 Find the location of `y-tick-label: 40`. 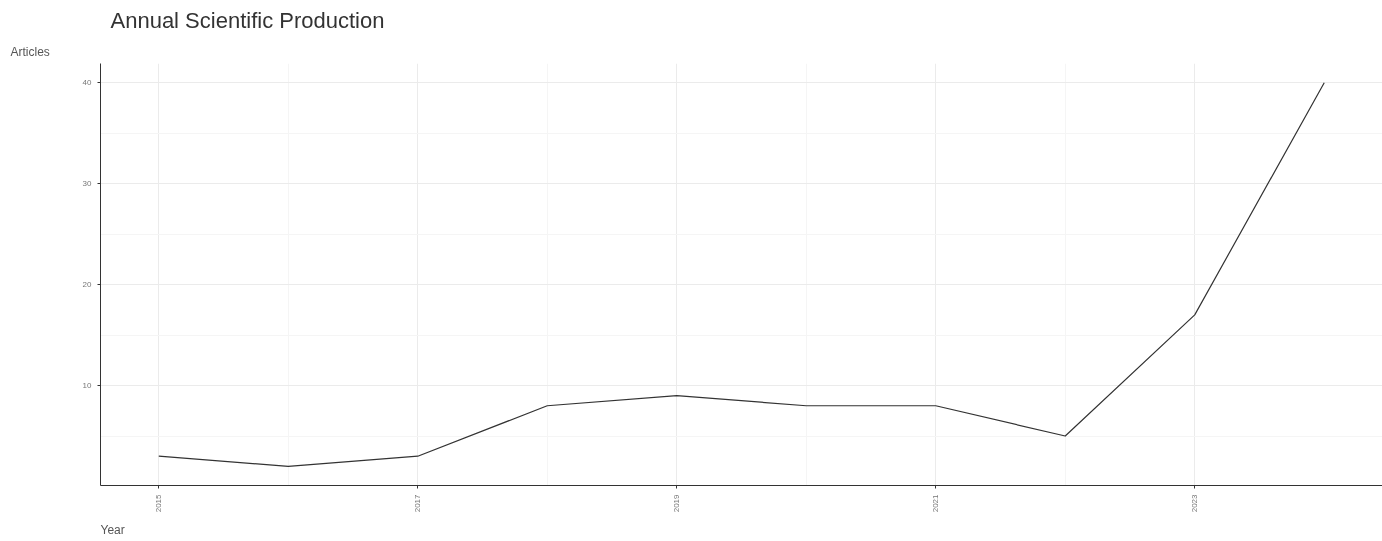

y-tick-label: 40 is located at coordinates (87, 83).